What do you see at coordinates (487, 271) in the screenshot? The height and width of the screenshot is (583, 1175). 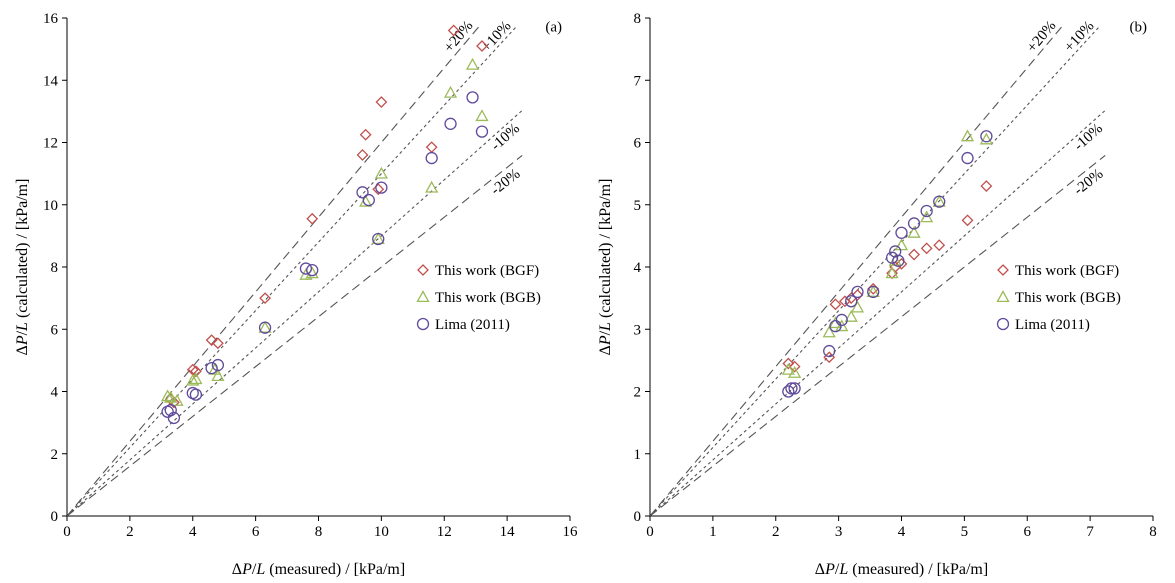 I see `legend-label: This work (BGF)` at bounding box center [487, 271].